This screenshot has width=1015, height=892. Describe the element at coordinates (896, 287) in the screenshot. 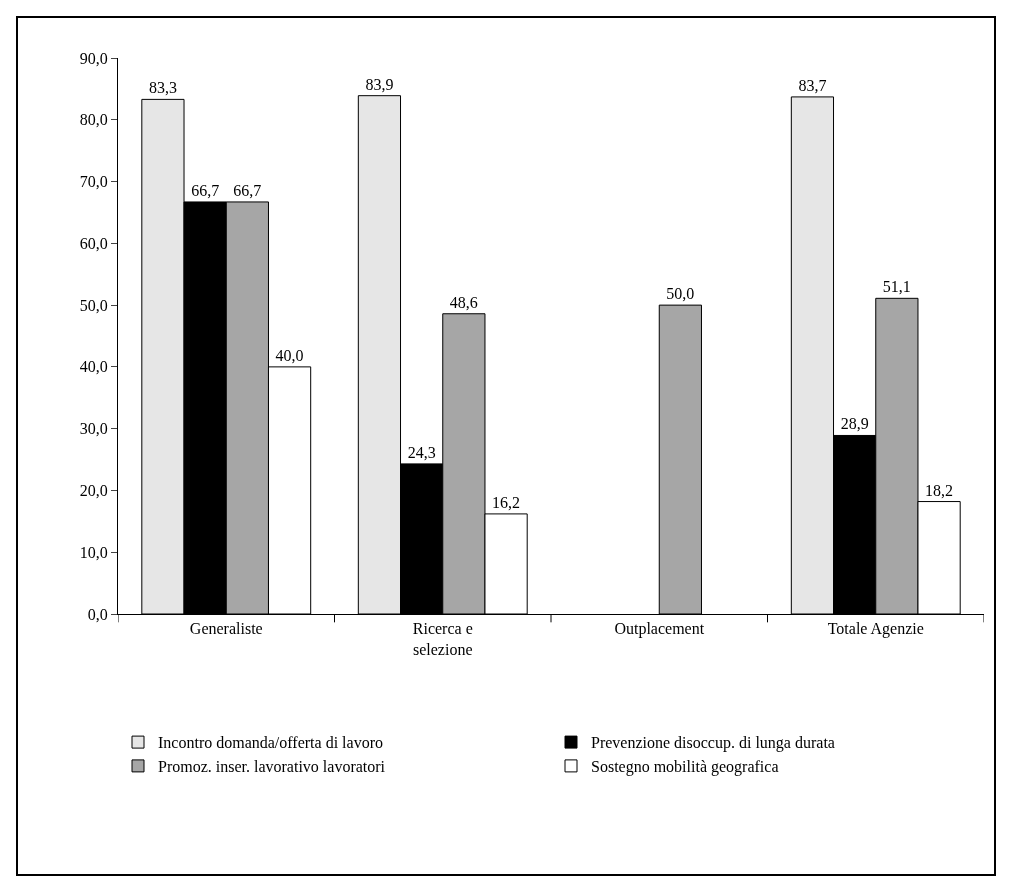

I see `data-label: 51,1` at that location.